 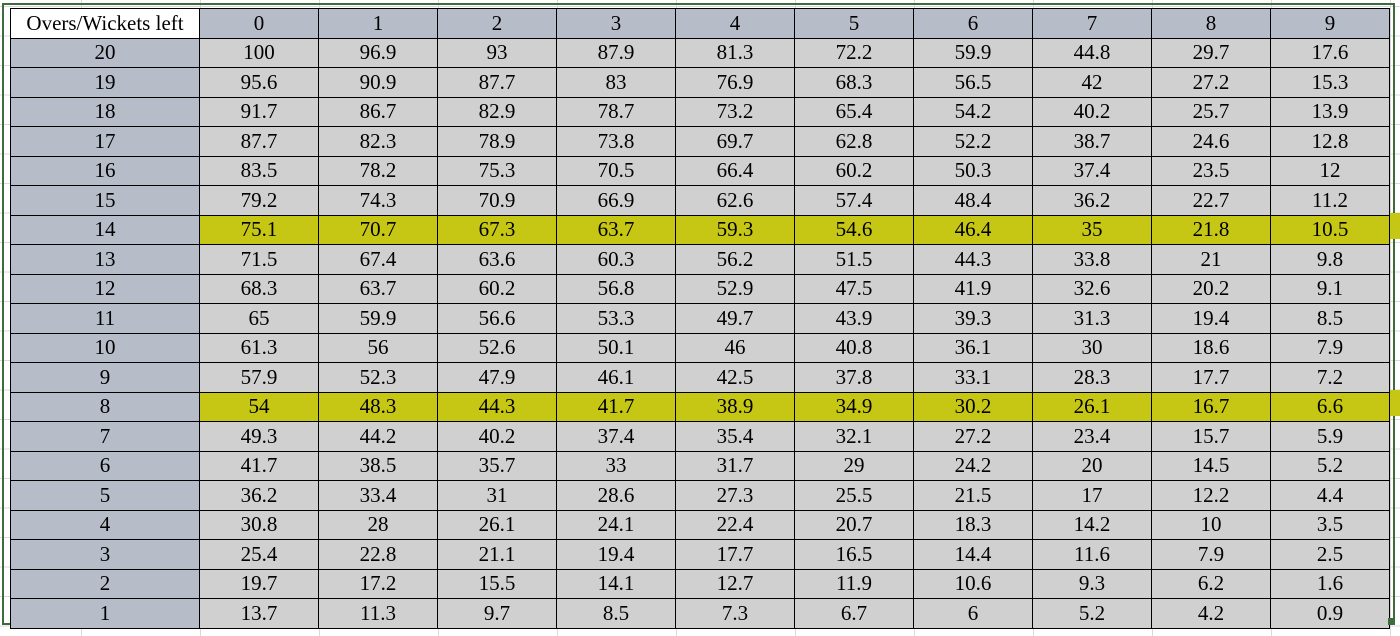 What do you see at coordinates (973, 318) in the screenshot?
I see `table-cell: 39.3` at bounding box center [973, 318].